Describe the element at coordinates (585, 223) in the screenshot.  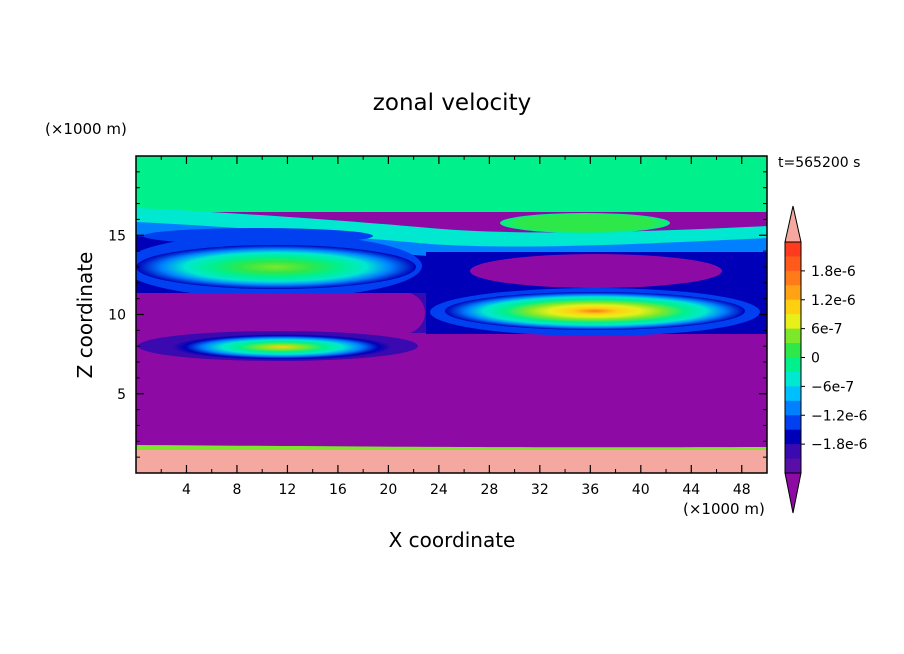
I see `region-jet-right-upper` at that location.